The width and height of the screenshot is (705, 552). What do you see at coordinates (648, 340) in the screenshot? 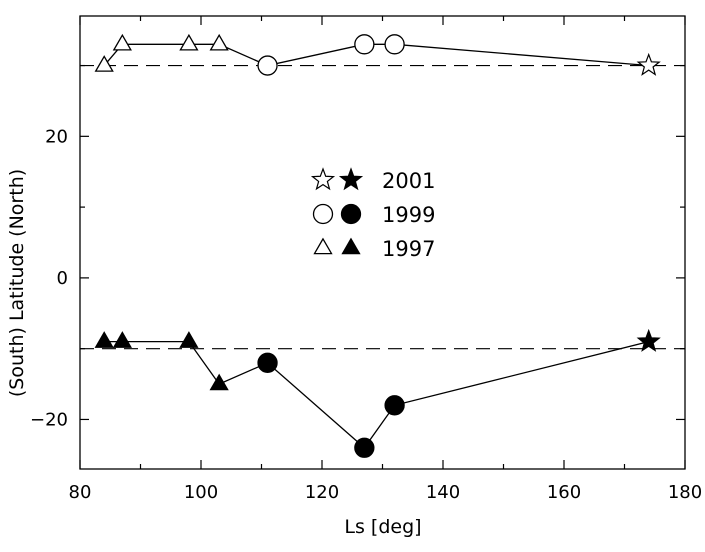
I see `data-point-south-star` at bounding box center [648, 340].